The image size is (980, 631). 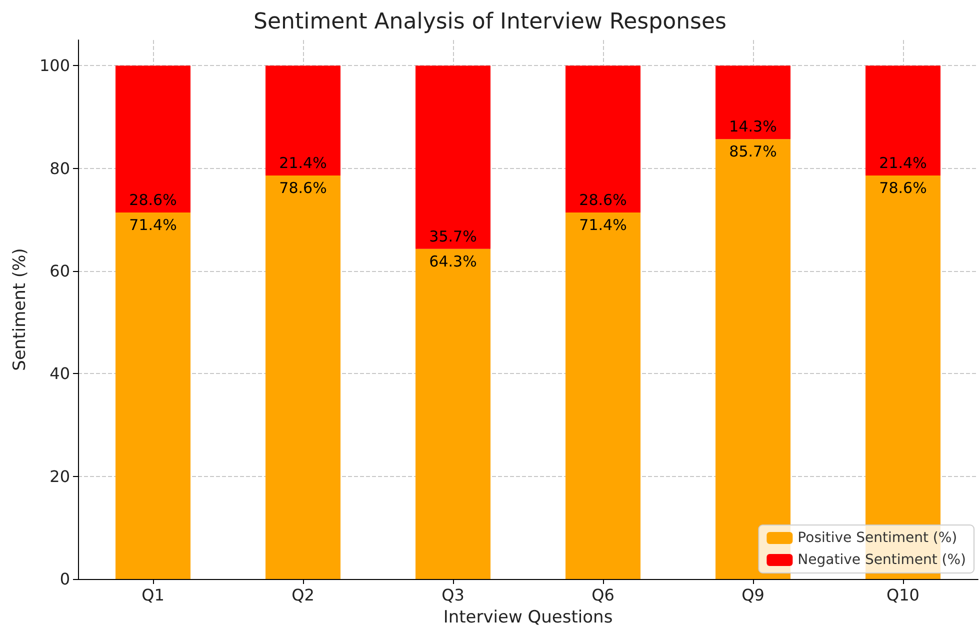 I want to click on y-tick-label: 0, so click(x=65, y=579).